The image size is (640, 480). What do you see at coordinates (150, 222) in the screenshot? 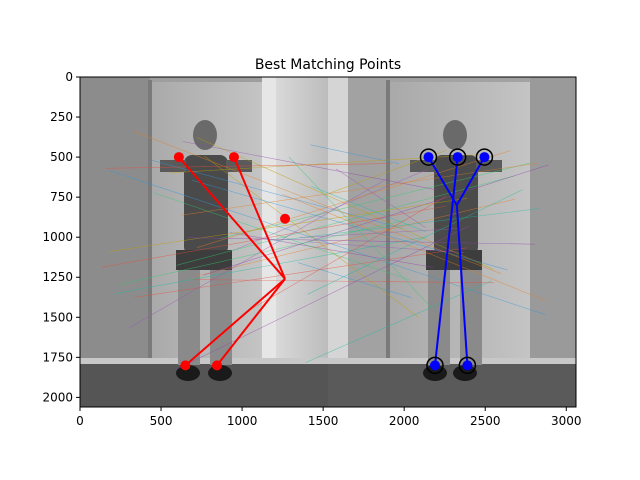
I see `left-door-frame` at bounding box center [150, 222].